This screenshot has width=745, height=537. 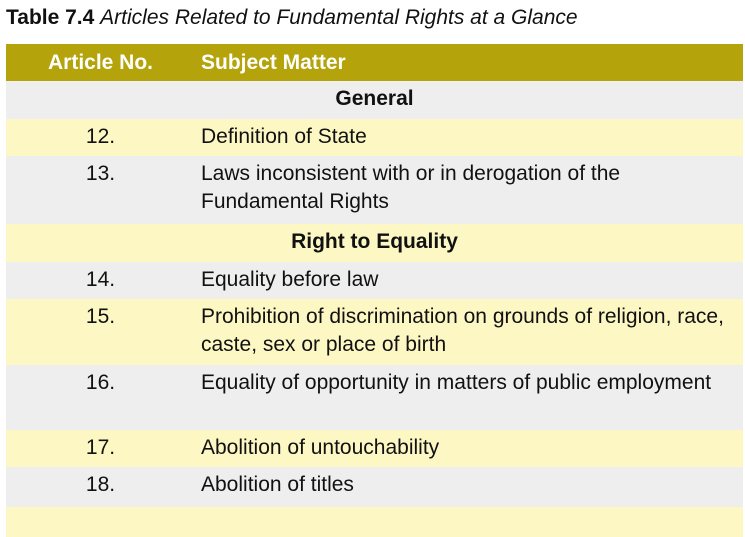 I want to click on table-row: 12. Definition of State, so click(x=374, y=137).